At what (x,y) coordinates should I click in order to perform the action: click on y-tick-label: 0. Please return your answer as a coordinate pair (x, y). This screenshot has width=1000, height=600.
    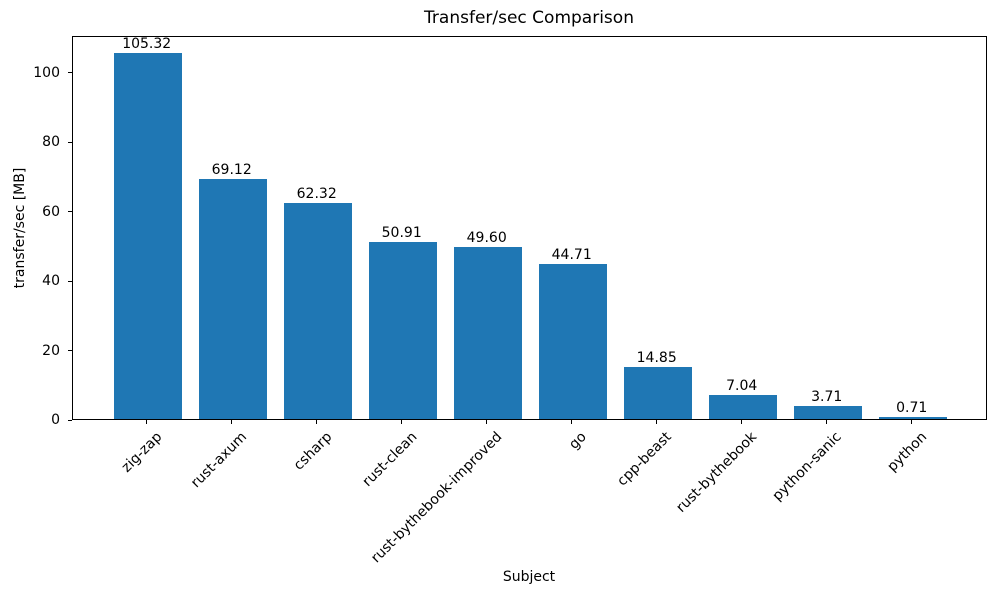
    Looking at the image, I should click on (55, 420).